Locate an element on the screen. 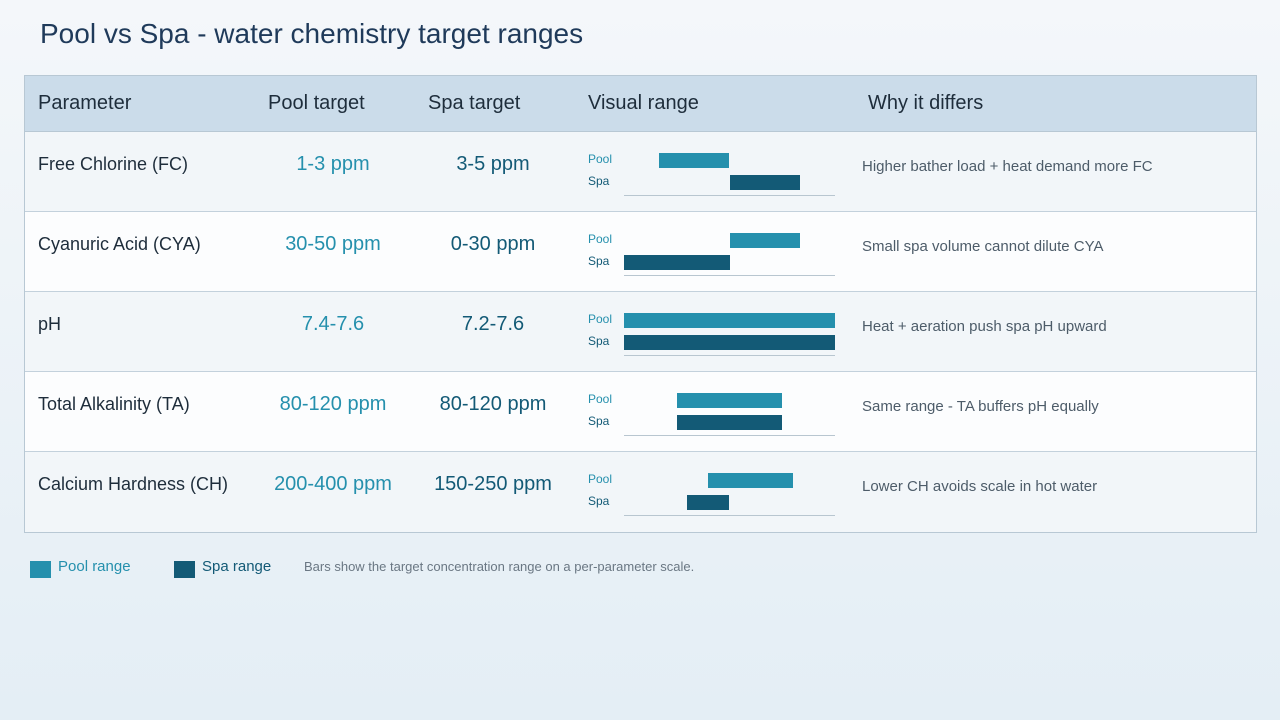 The height and width of the screenshot is (720, 1280). spa-target-value: 7.2-7.6 is located at coordinates (493, 324).